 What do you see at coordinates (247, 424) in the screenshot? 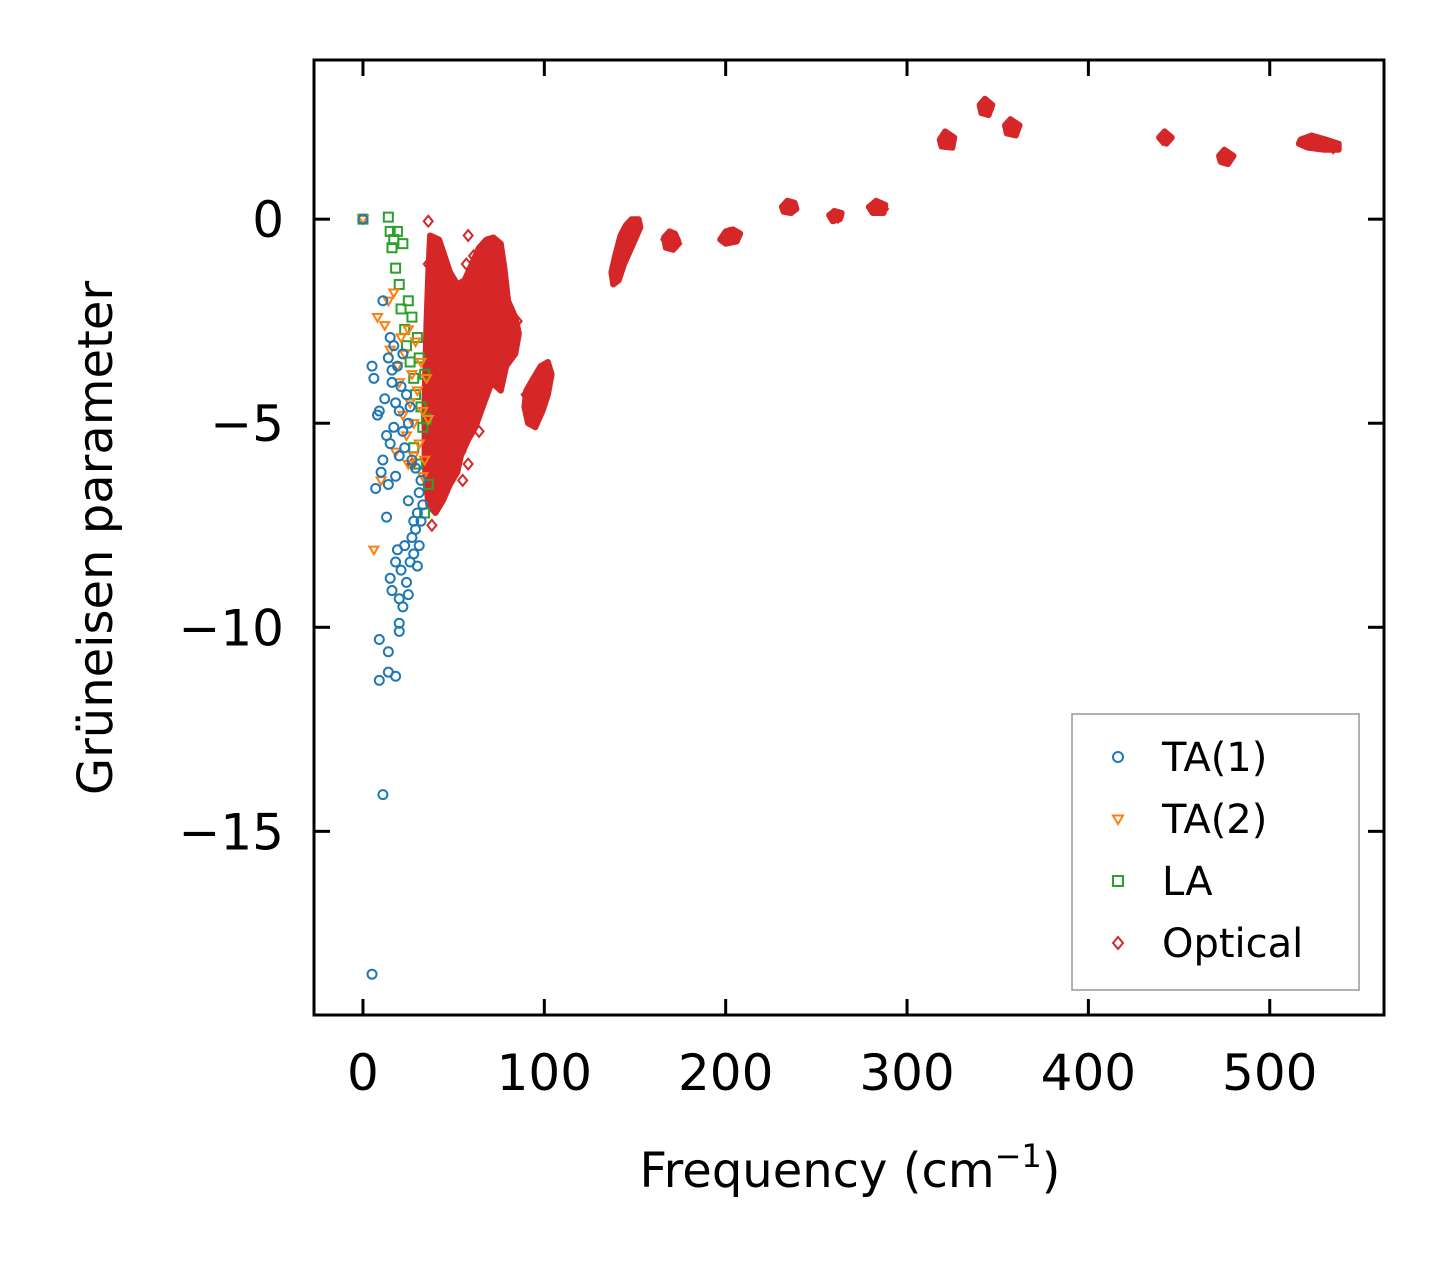
I see `y-tick-label: −5` at bounding box center [247, 424].